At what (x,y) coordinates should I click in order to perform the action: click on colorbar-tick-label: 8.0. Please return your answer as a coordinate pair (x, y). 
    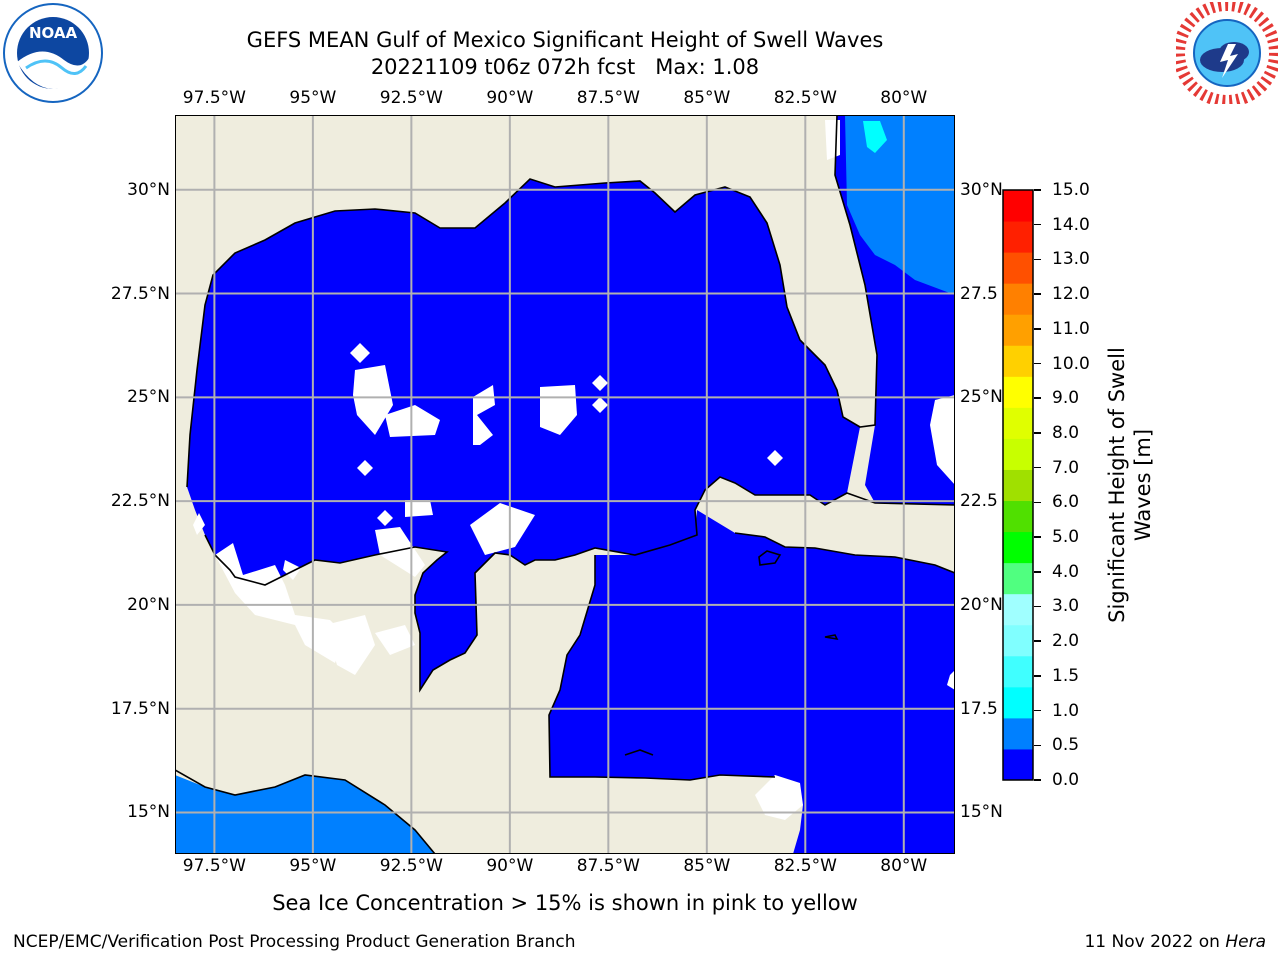
    Looking at the image, I should click on (1066, 432).